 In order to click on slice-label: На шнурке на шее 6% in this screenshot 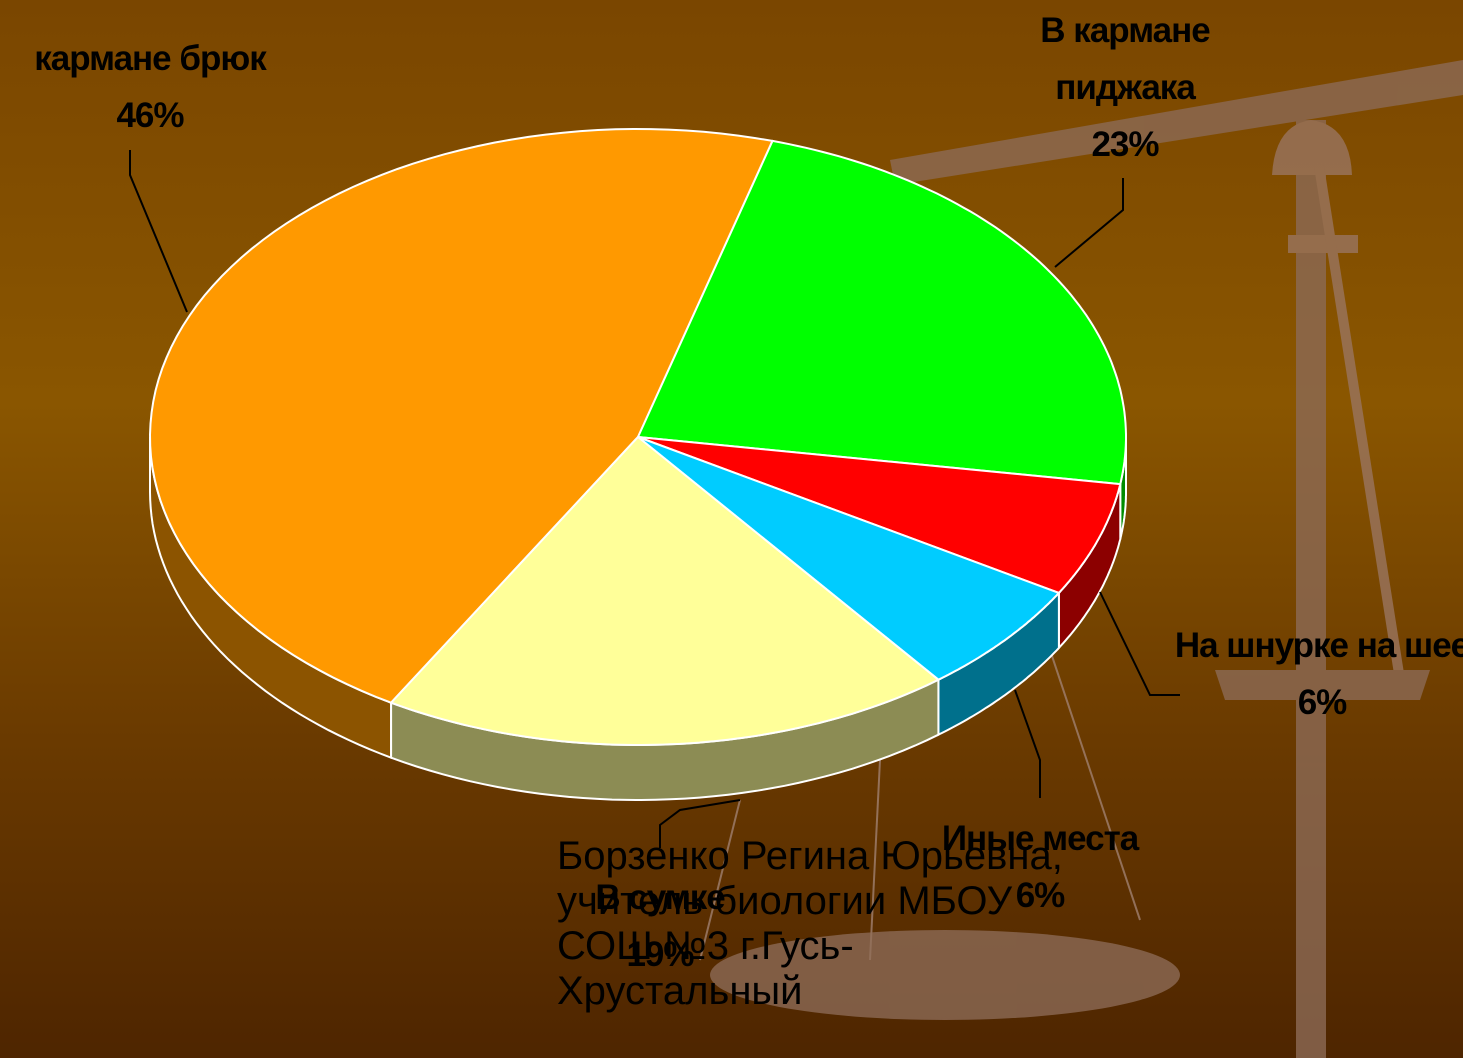, I will do `click(1317, 674)`.